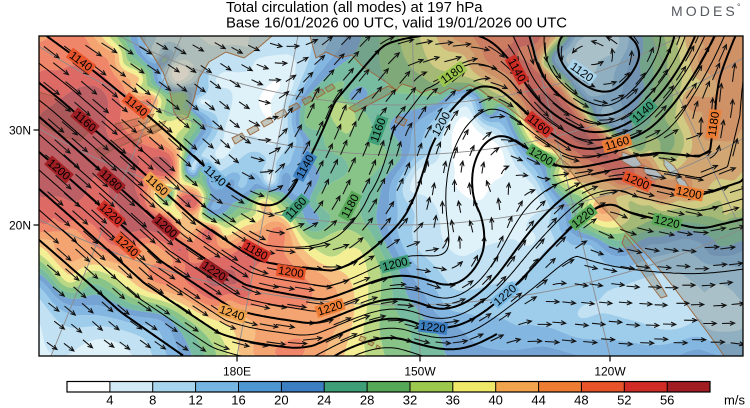  I want to click on svg-text: 52, so click(624, 400).